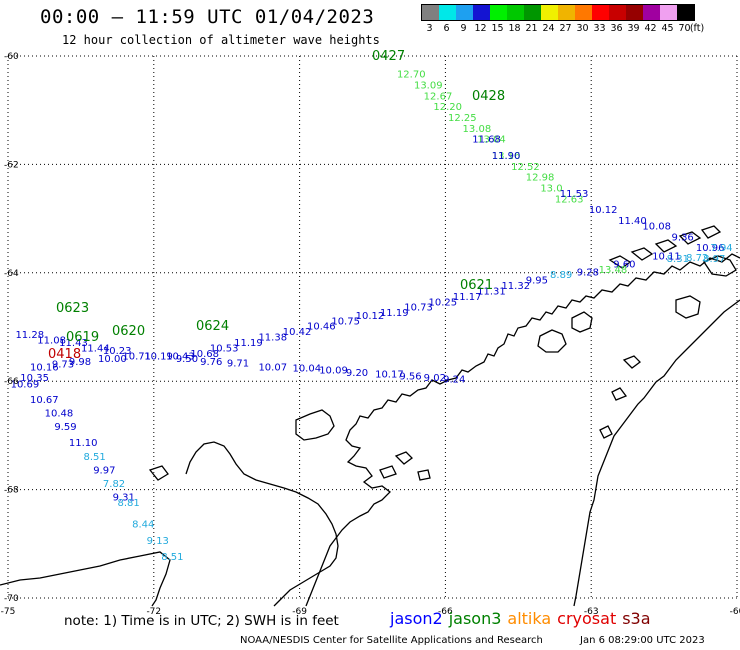  I want to click on latitude-label: -68, so click(11, 491).